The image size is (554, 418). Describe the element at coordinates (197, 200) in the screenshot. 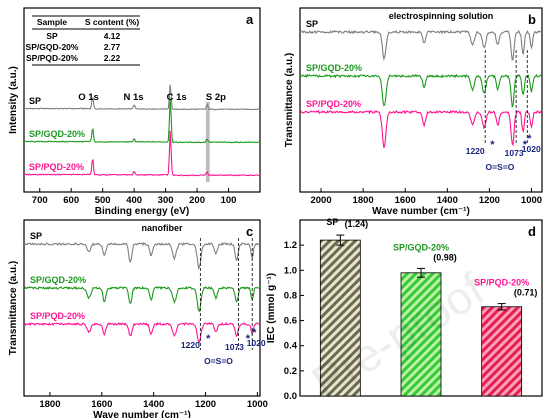

I see `panel-a-xtick-label-200: 200` at that location.